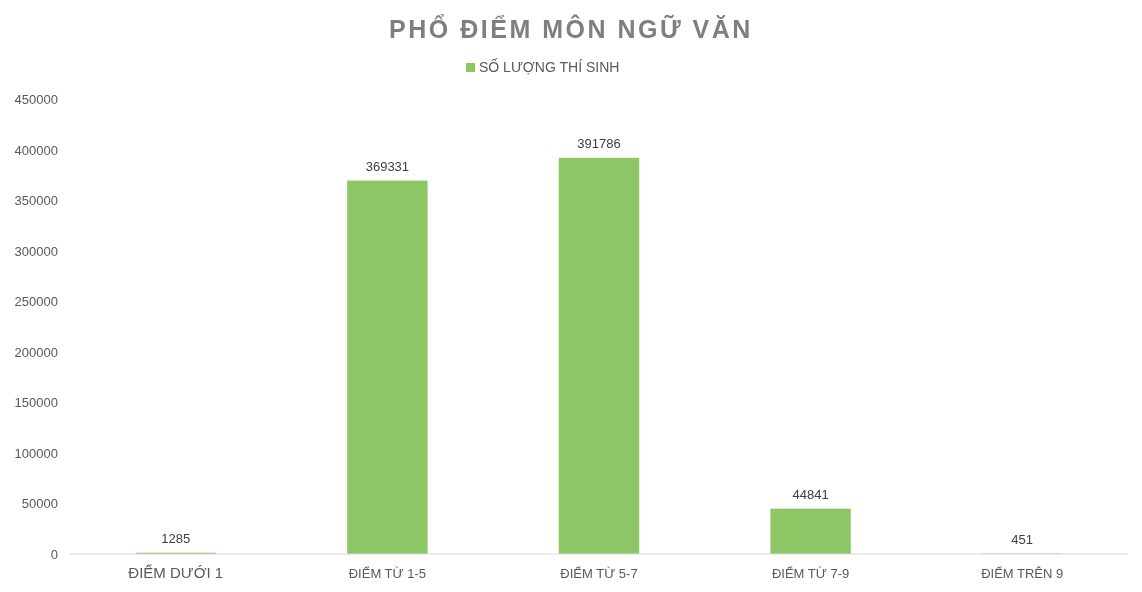 The width and height of the screenshot is (1142, 592). I want to click on y-tick-label: 100000, so click(36, 453).